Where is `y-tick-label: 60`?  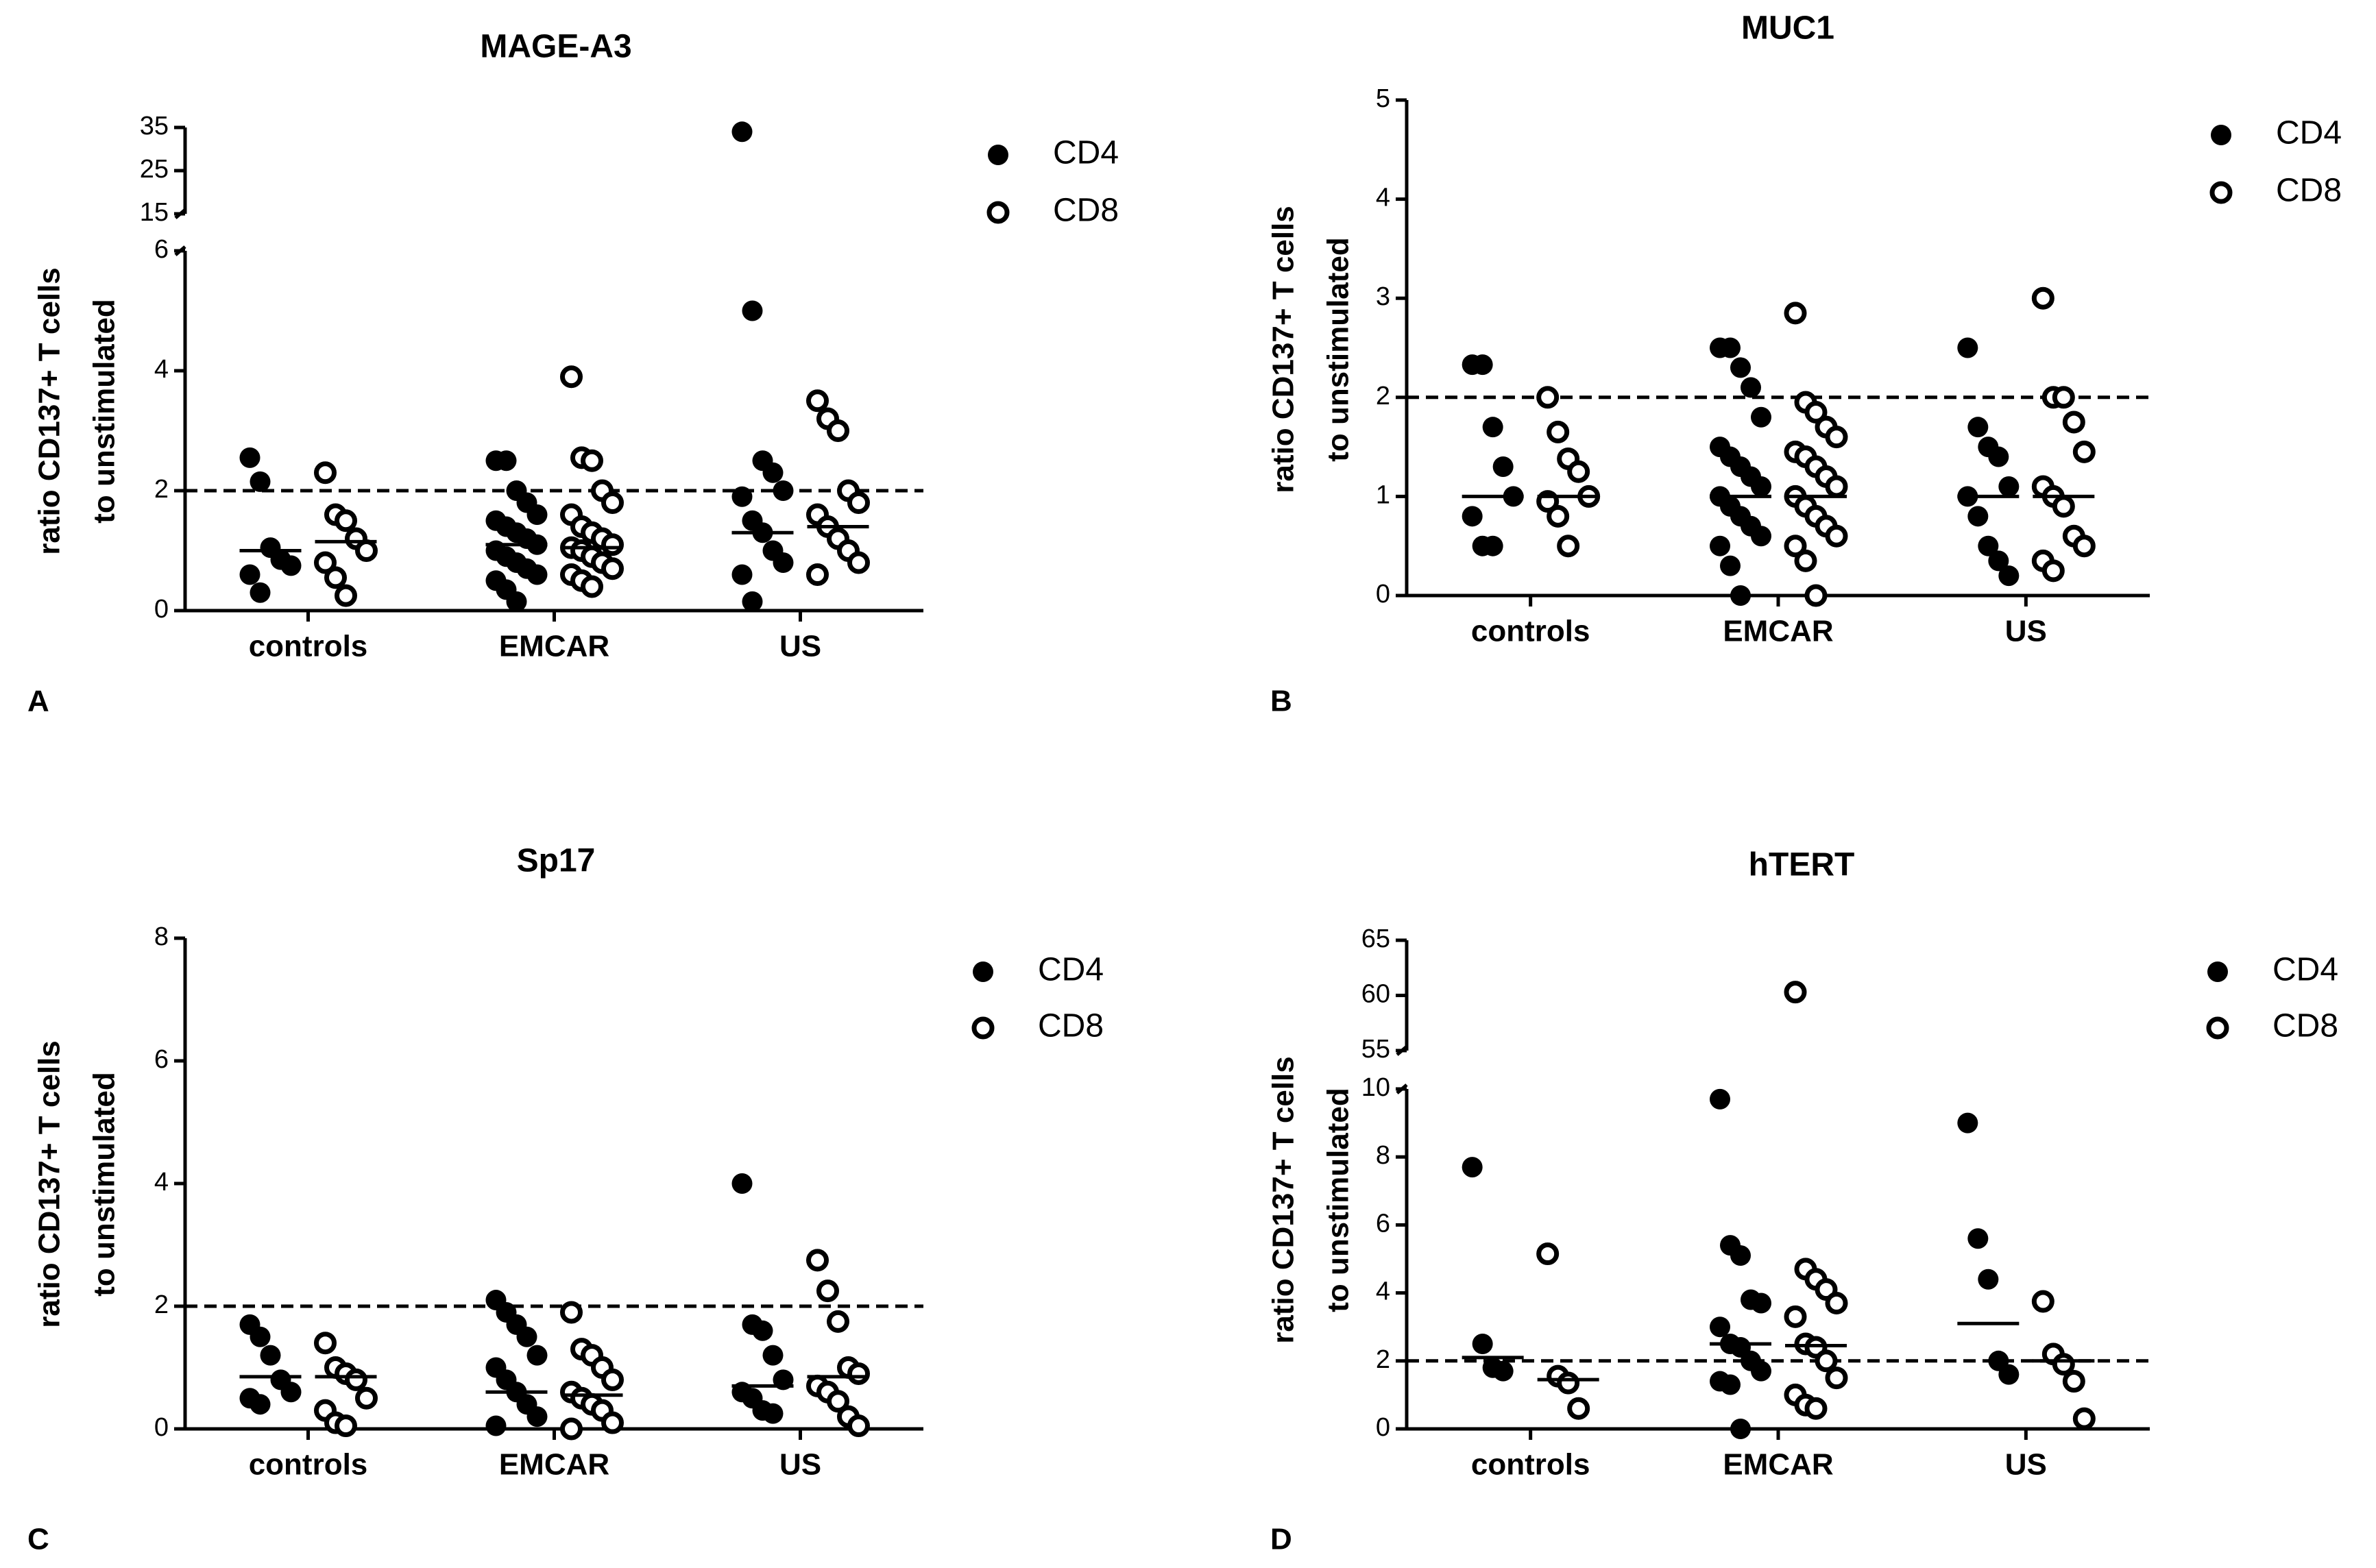 y-tick-label: 60 is located at coordinates (1375, 994).